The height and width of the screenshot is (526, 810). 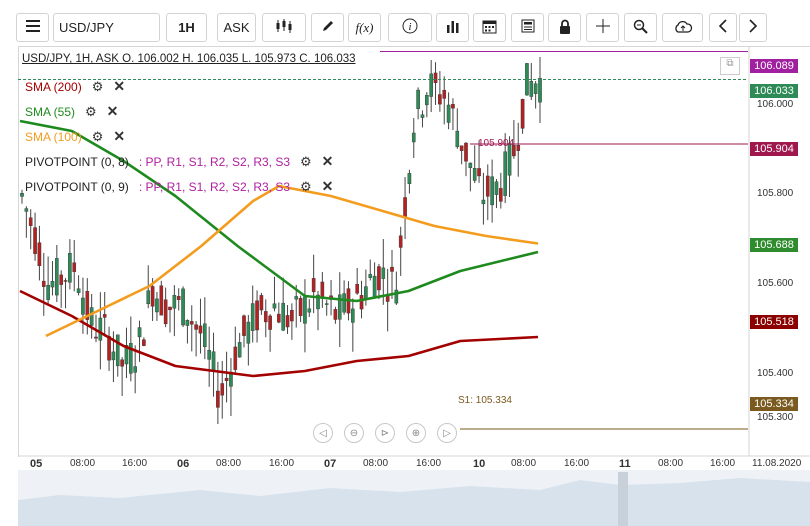 What do you see at coordinates (775, 373) in the screenshot?
I see `price-tick: 105.400` at bounding box center [775, 373].